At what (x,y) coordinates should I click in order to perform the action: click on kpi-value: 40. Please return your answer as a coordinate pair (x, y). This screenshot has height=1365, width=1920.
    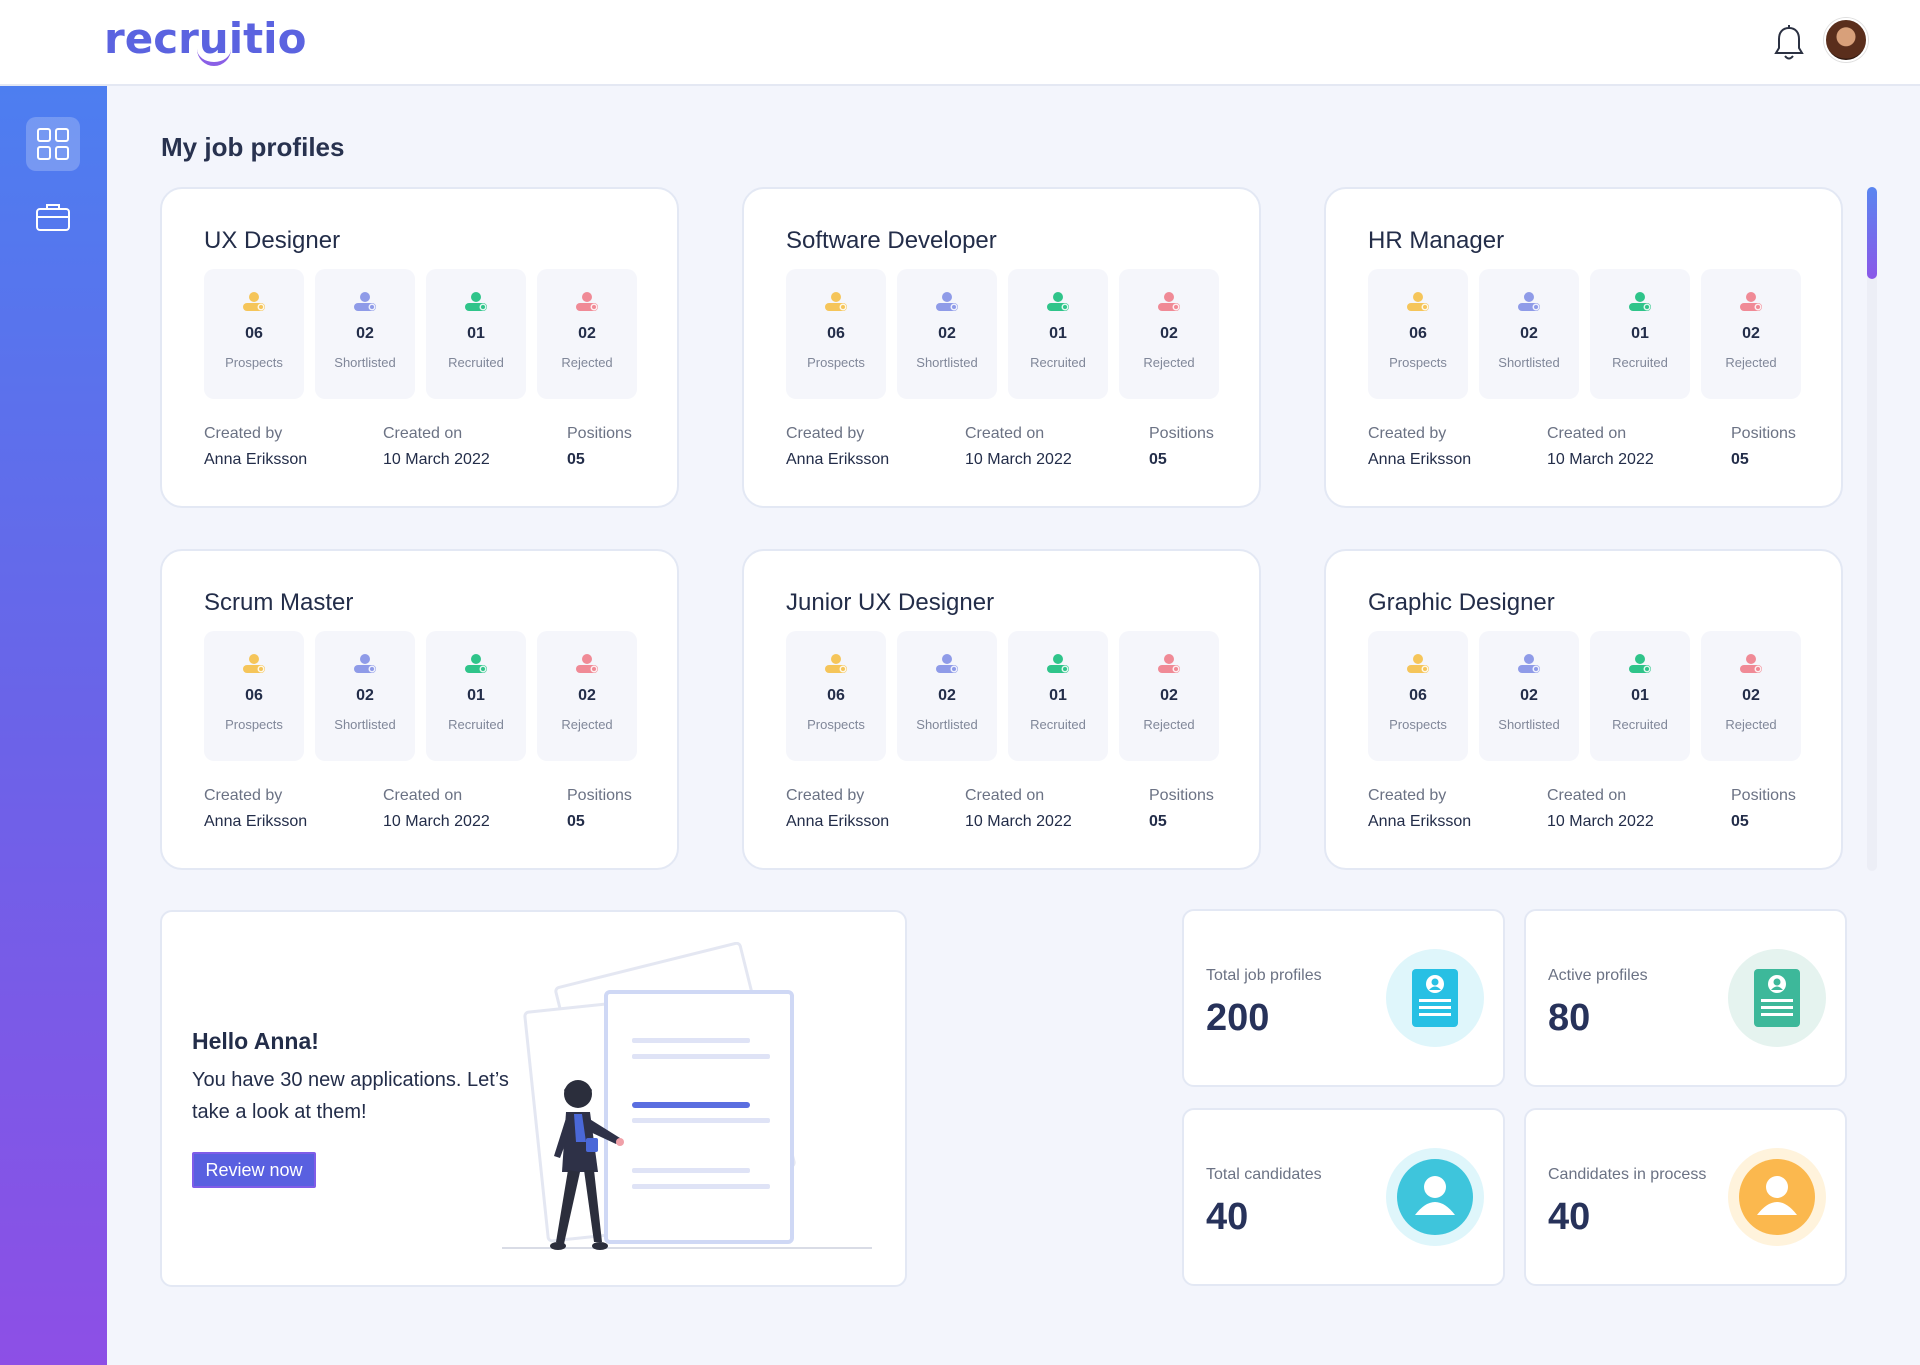
    Looking at the image, I should click on (1569, 1217).